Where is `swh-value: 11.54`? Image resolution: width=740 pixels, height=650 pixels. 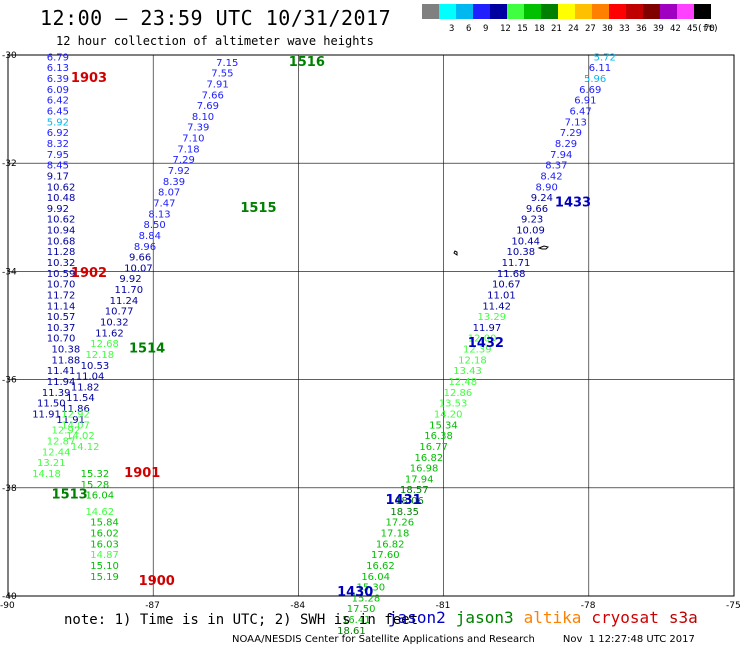 swh-value: 11.54 is located at coordinates (80, 398).